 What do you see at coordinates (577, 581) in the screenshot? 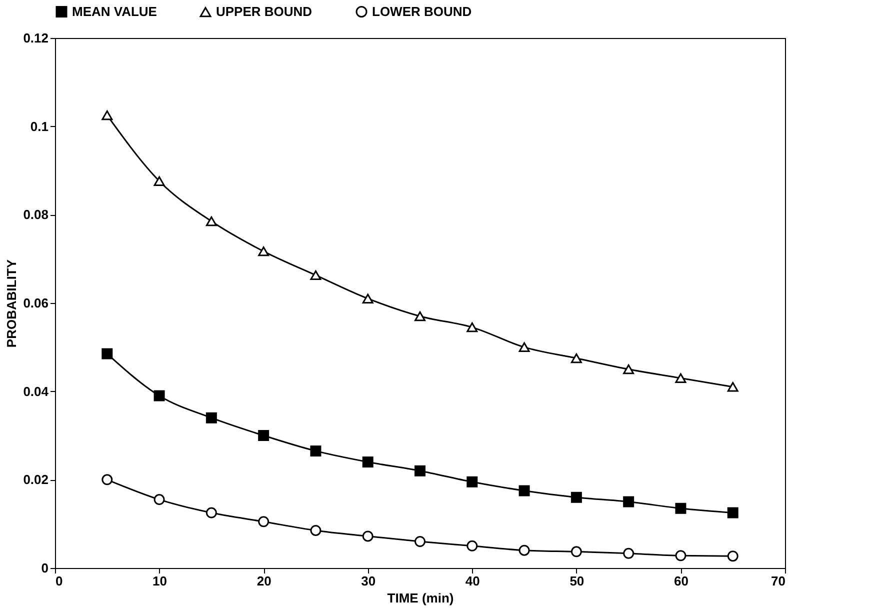
I see `x-tick-label: 50` at bounding box center [577, 581].